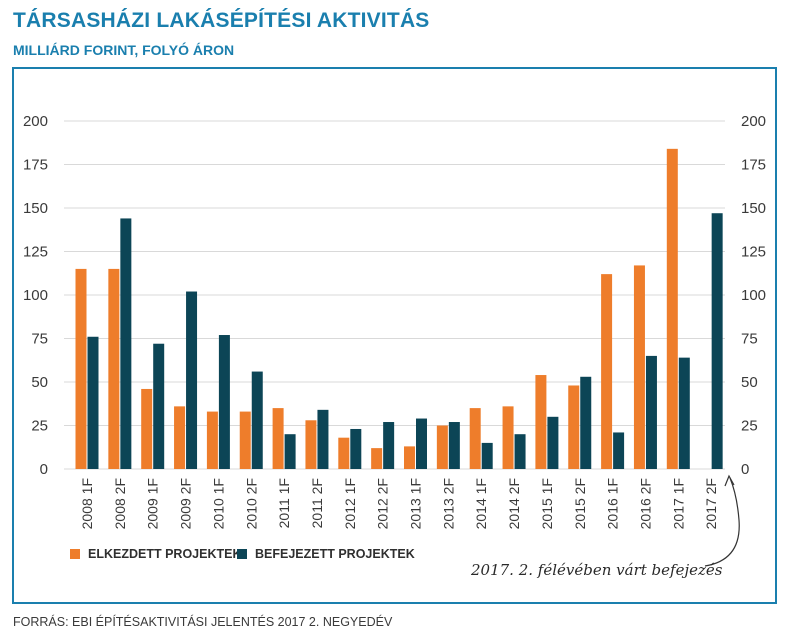 Image resolution: width=790 pixels, height=643 pixels. Describe the element at coordinates (745, 469) in the screenshot. I see `y-tick-label-right: 0` at that location.